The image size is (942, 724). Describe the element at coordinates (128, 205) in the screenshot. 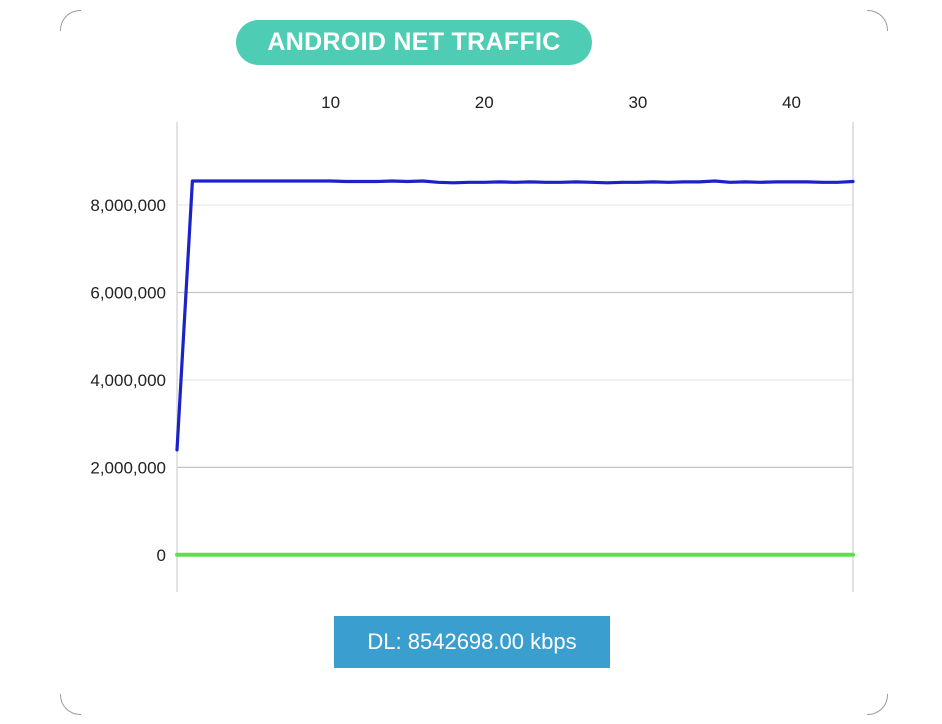

I see `y-tick-label: 8,000,000` at that location.